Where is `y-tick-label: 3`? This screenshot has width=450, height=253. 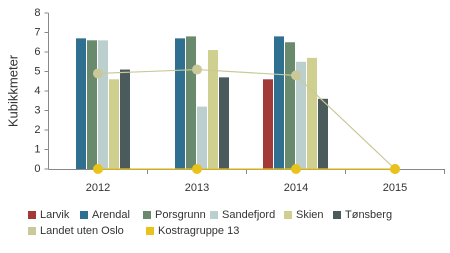
y-tick-label: 3 is located at coordinates (37, 110).